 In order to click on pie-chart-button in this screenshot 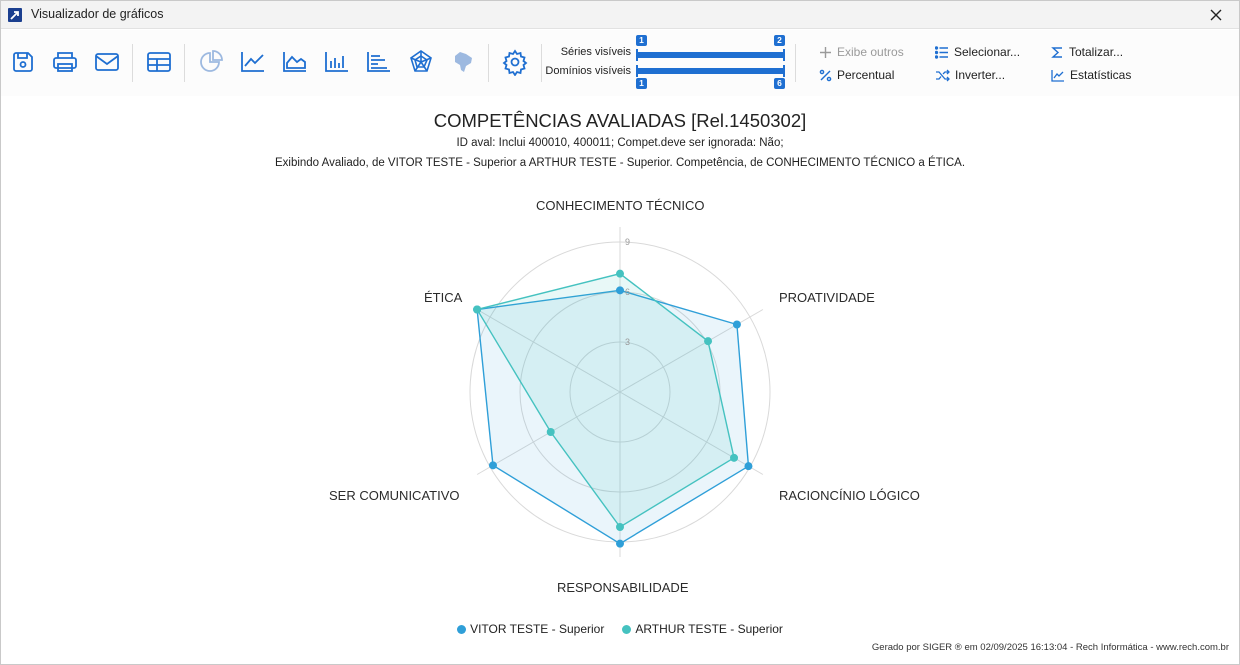, I will do `click(211, 62)`.